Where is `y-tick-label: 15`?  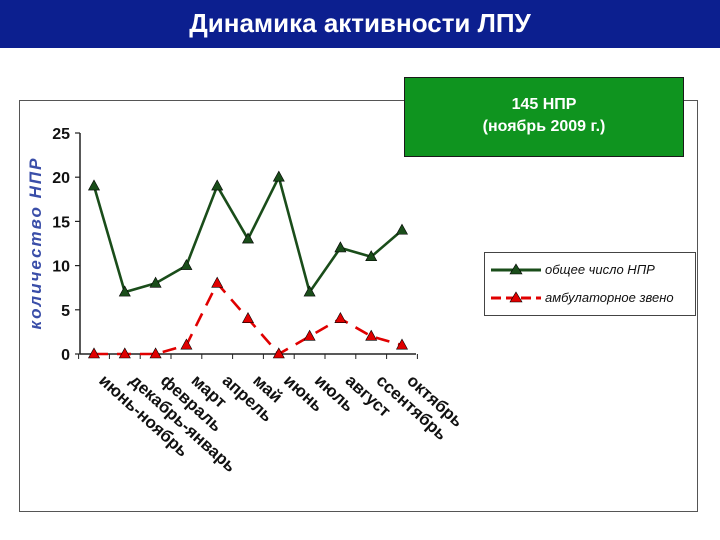
y-tick-label: 15 is located at coordinates (61, 222).